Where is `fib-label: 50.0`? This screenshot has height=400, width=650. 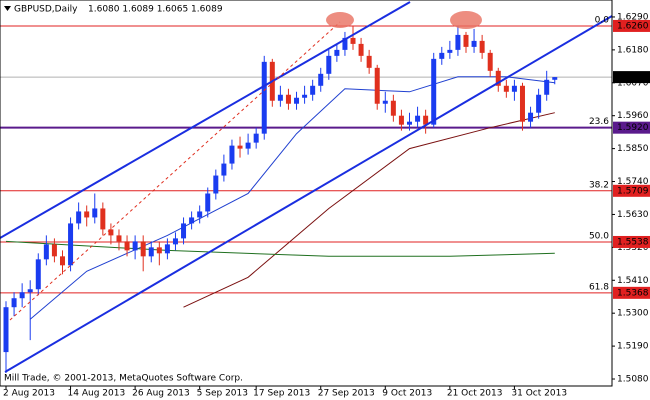
fib-label: 50.0 is located at coordinates (599, 236).